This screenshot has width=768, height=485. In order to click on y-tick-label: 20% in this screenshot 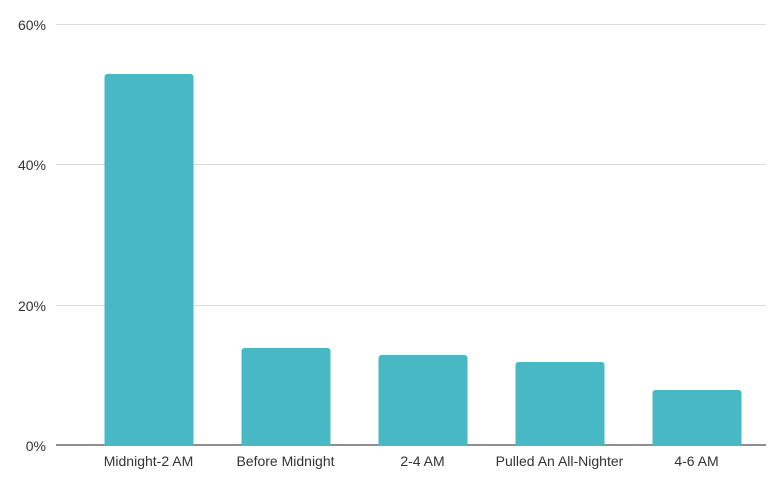, I will do `click(31, 305)`.